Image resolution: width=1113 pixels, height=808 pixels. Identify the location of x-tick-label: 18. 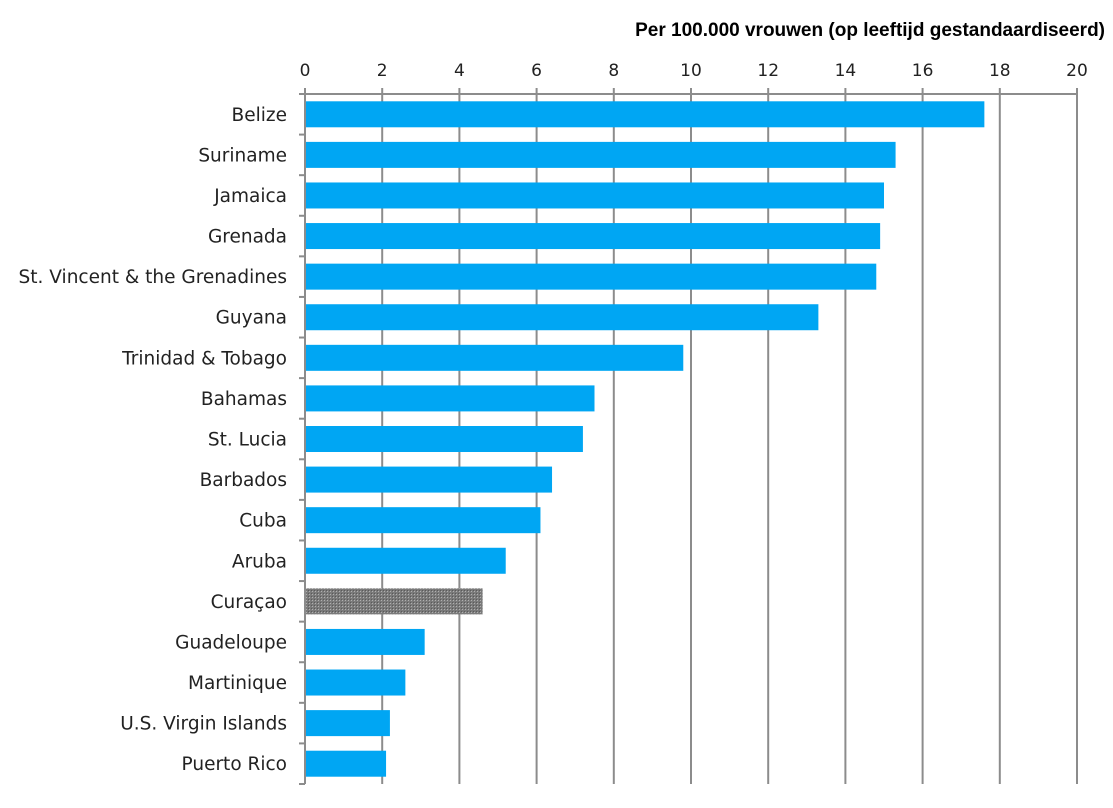
(1000, 71).